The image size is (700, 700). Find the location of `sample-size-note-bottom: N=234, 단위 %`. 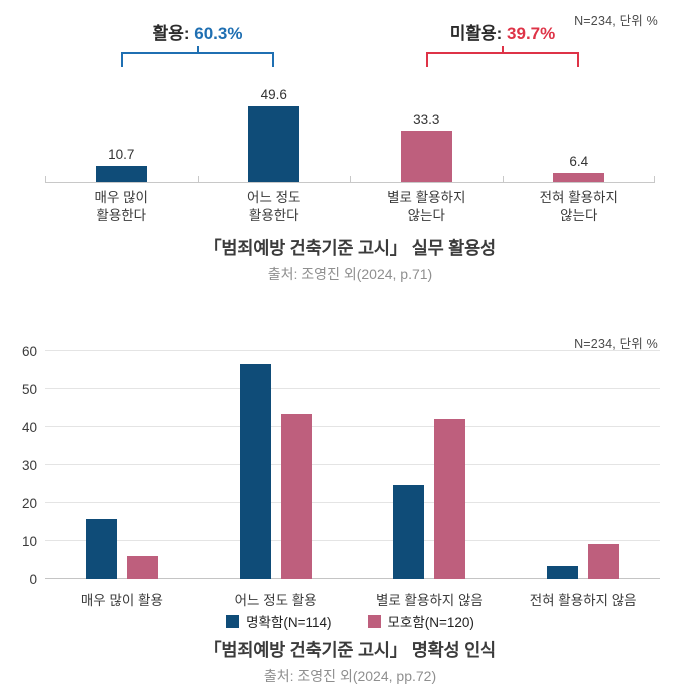

sample-size-note-bottom: N=234, 단위 % is located at coordinates (616, 344).